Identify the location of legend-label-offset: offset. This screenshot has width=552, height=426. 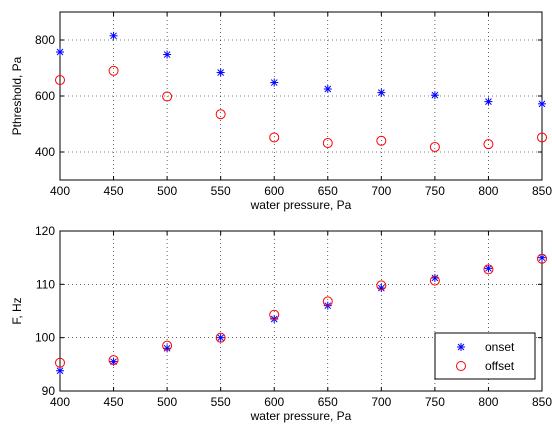
(500, 366).